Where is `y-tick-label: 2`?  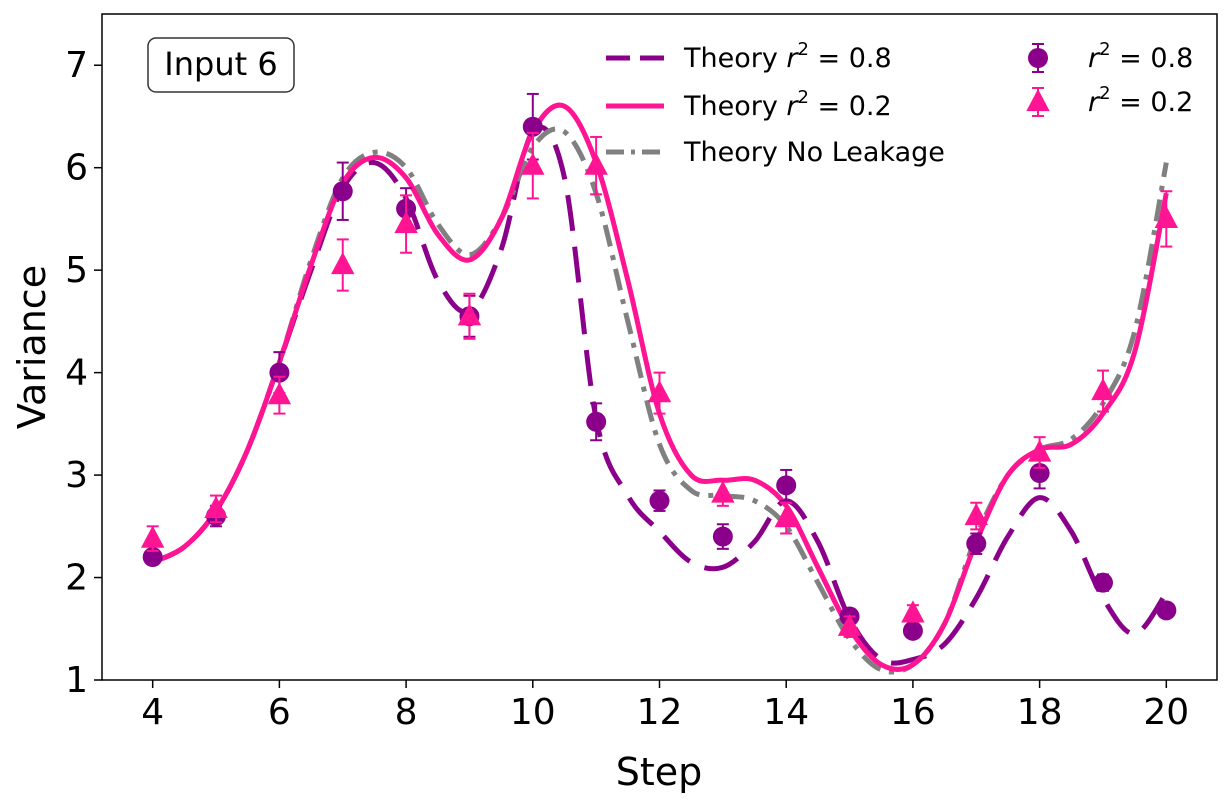 y-tick-label: 2 is located at coordinates (76, 578).